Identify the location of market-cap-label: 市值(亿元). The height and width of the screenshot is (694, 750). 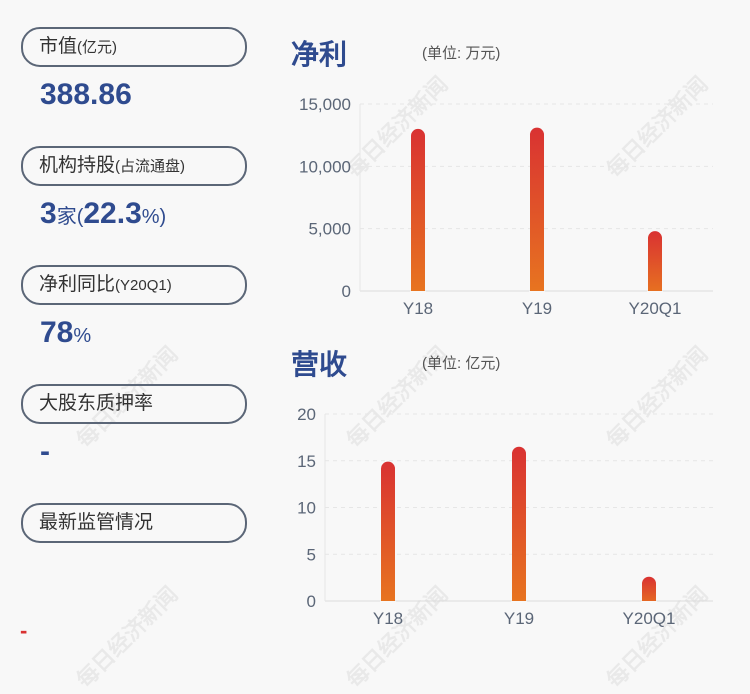
(134, 47).